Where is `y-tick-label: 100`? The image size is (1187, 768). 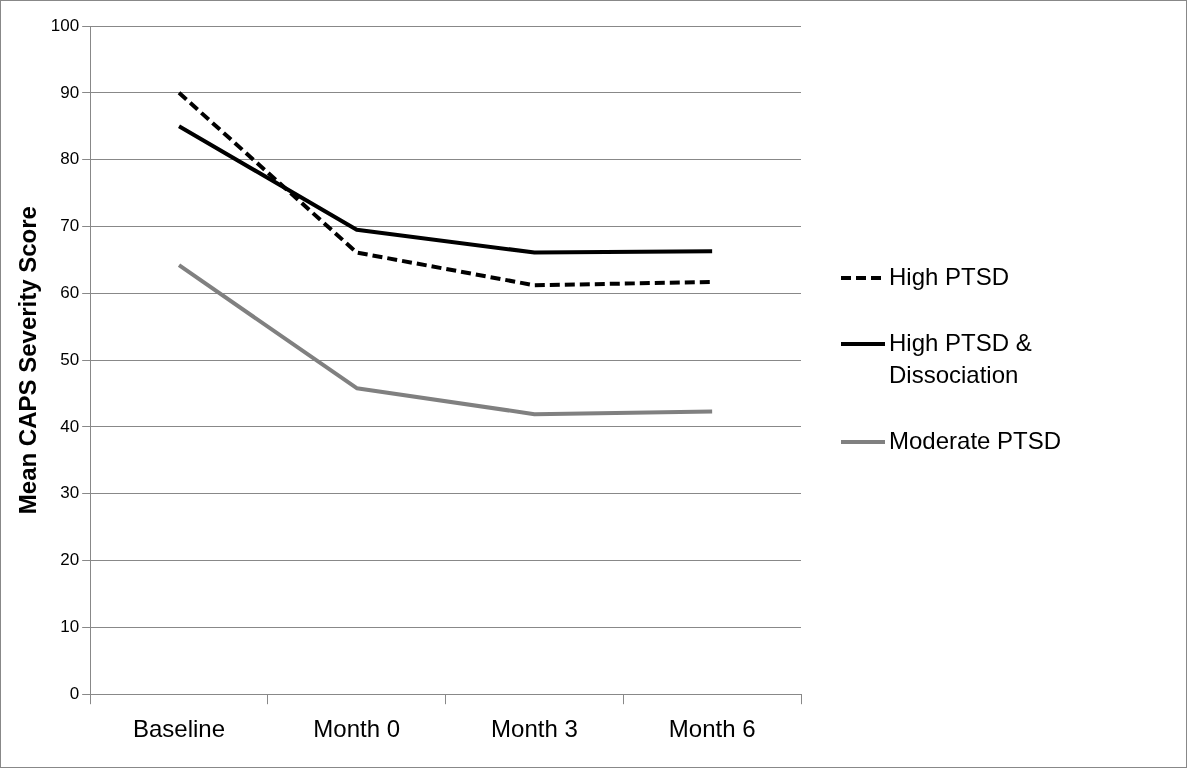 y-tick-label: 100 is located at coordinates (65, 25).